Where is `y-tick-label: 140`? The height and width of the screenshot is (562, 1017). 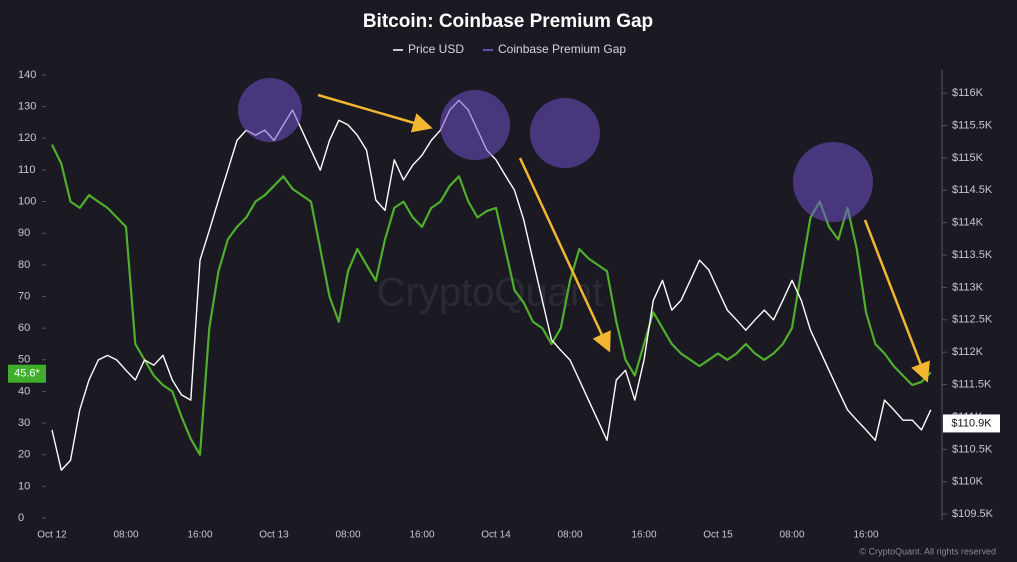 y-tick-label: 140 is located at coordinates (27, 75).